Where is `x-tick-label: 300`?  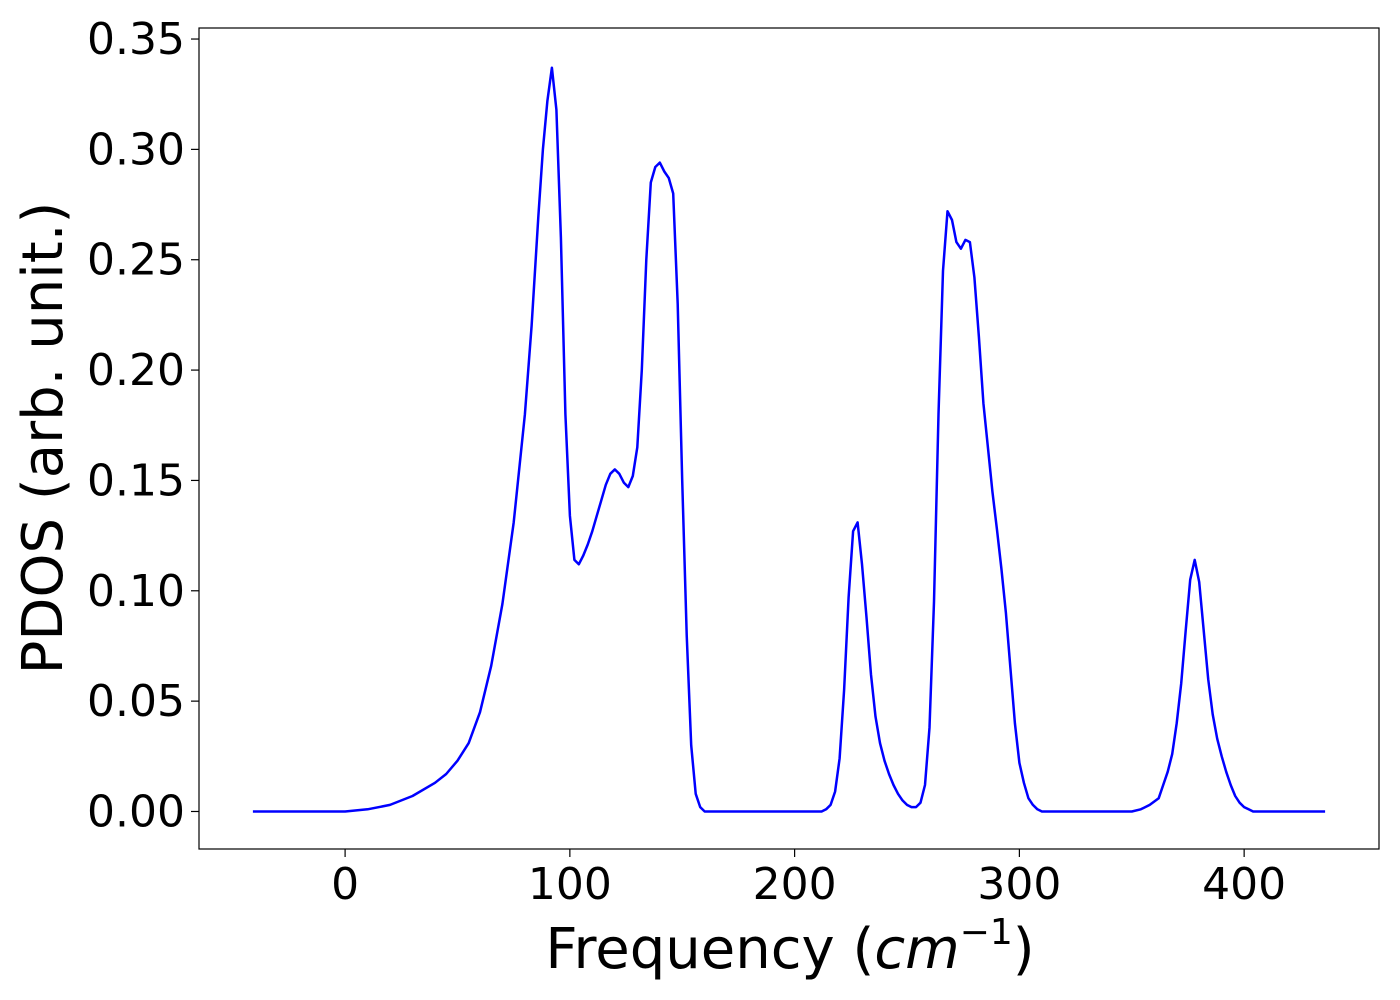 x-tick-label: 300 is located at coordinates (1019, 884).